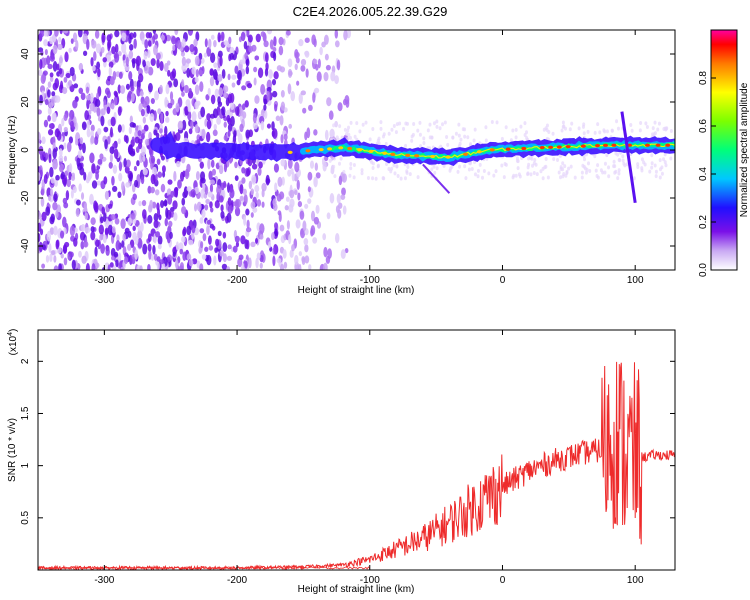  What do you see at coordinates (724, 150) in the screenshot?
I see `colorbar-gradient` at bounding box center [724, 150].